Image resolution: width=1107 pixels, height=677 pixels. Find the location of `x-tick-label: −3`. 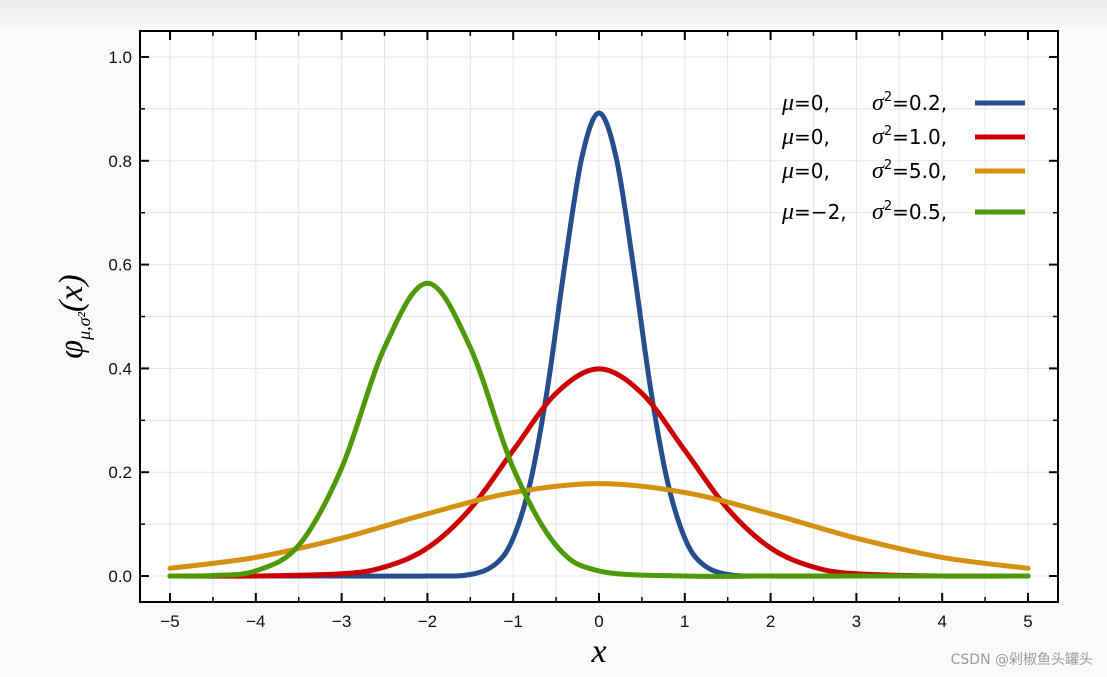

x-tick-label: −3 is located at coordinates (341, 621).